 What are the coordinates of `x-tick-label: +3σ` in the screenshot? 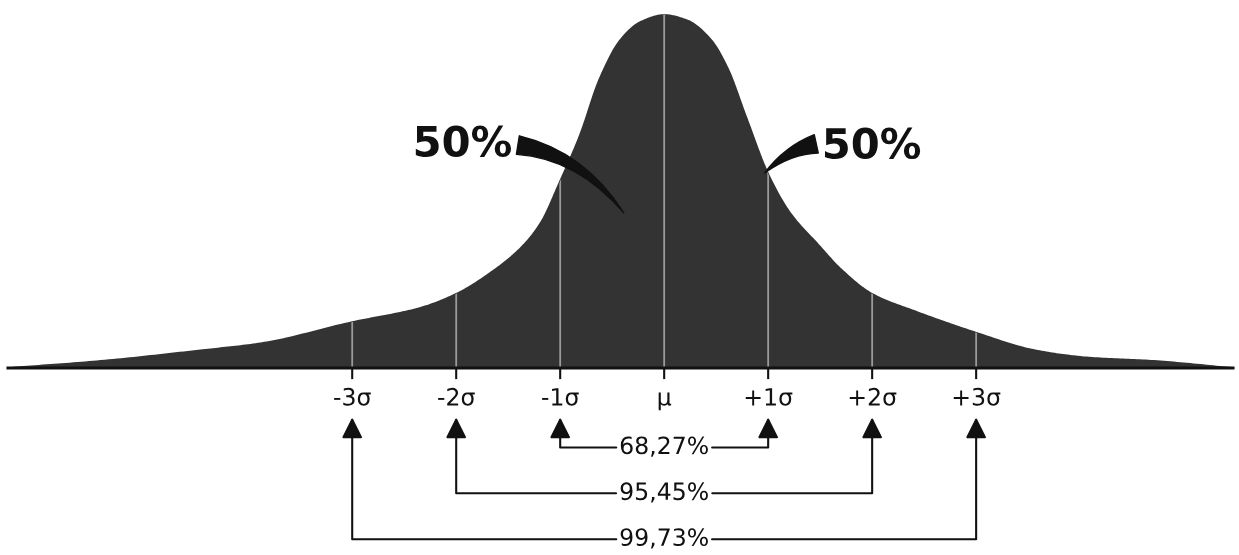 It's located at (977, 396).